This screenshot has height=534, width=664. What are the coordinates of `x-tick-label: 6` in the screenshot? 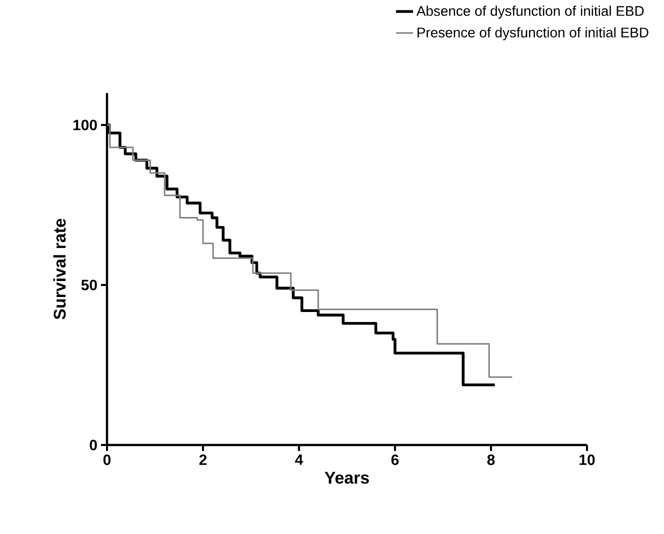 It's located at (395, 460).